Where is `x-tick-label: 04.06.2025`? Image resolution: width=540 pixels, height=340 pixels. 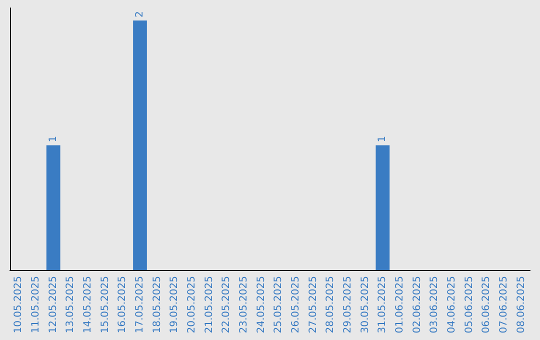 x-tick-label: 04.06.2025 is located at coordinates (452, 305).